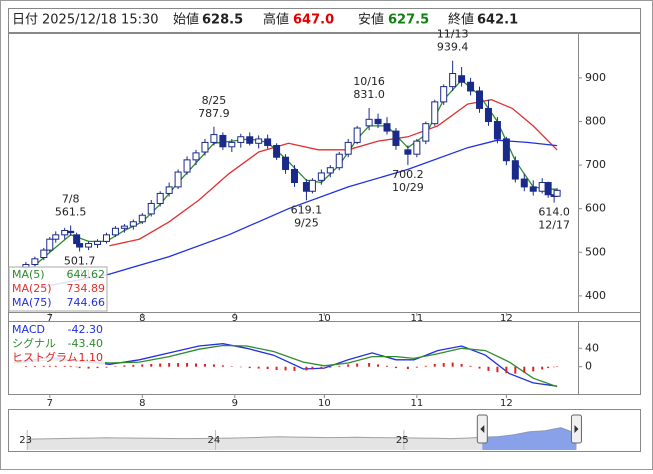 The image size is (653, 474). I want to click on y-tick-label: 900, so click(595, 77).